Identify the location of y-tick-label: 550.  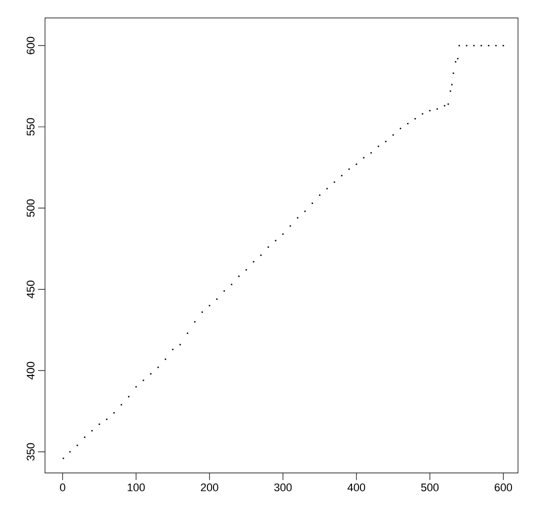
(30, 127).